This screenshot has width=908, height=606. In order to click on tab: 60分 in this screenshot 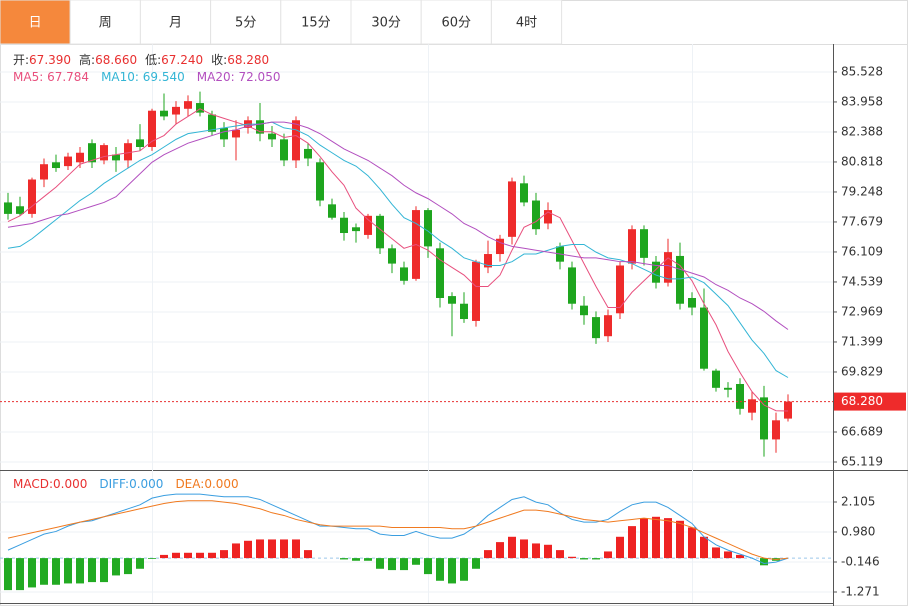, I will do `click(456, 22)`.